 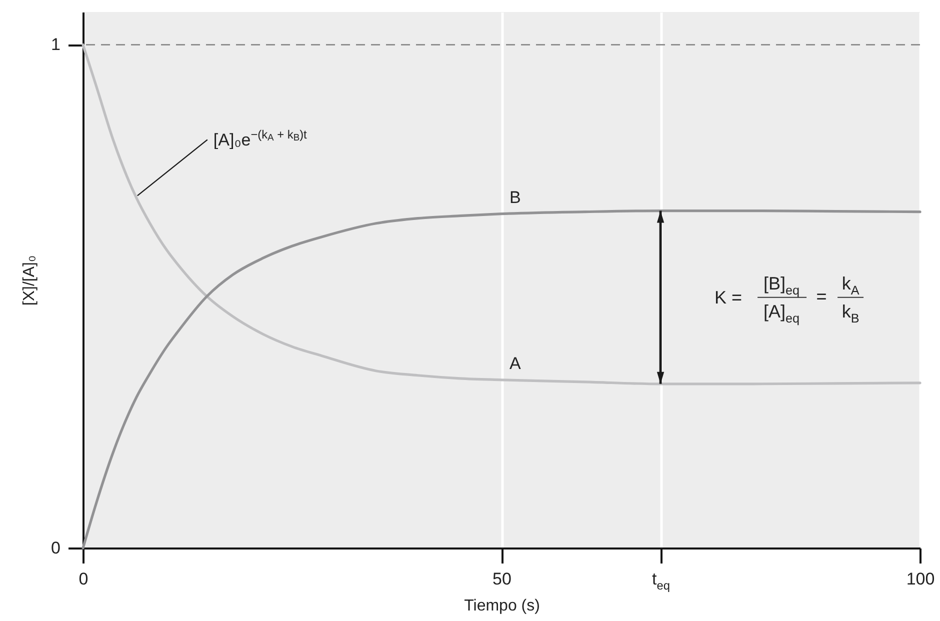 I want to click on x-tick-label: 50, so click(x=502, y=579).